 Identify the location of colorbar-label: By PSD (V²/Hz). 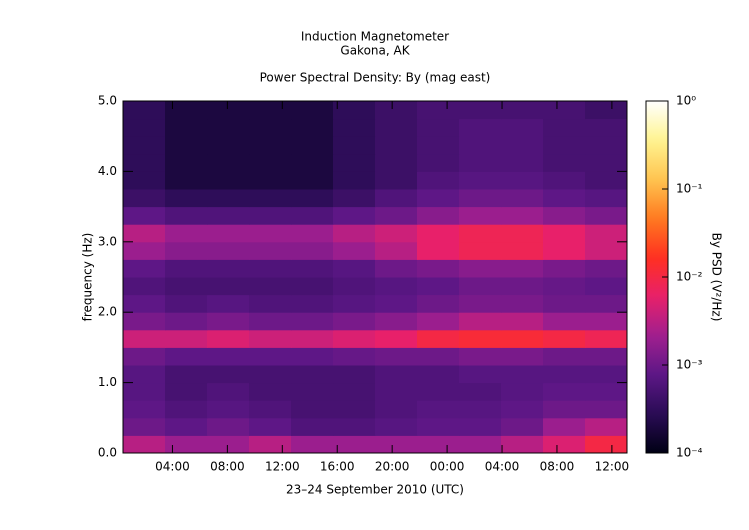
(717, 277).